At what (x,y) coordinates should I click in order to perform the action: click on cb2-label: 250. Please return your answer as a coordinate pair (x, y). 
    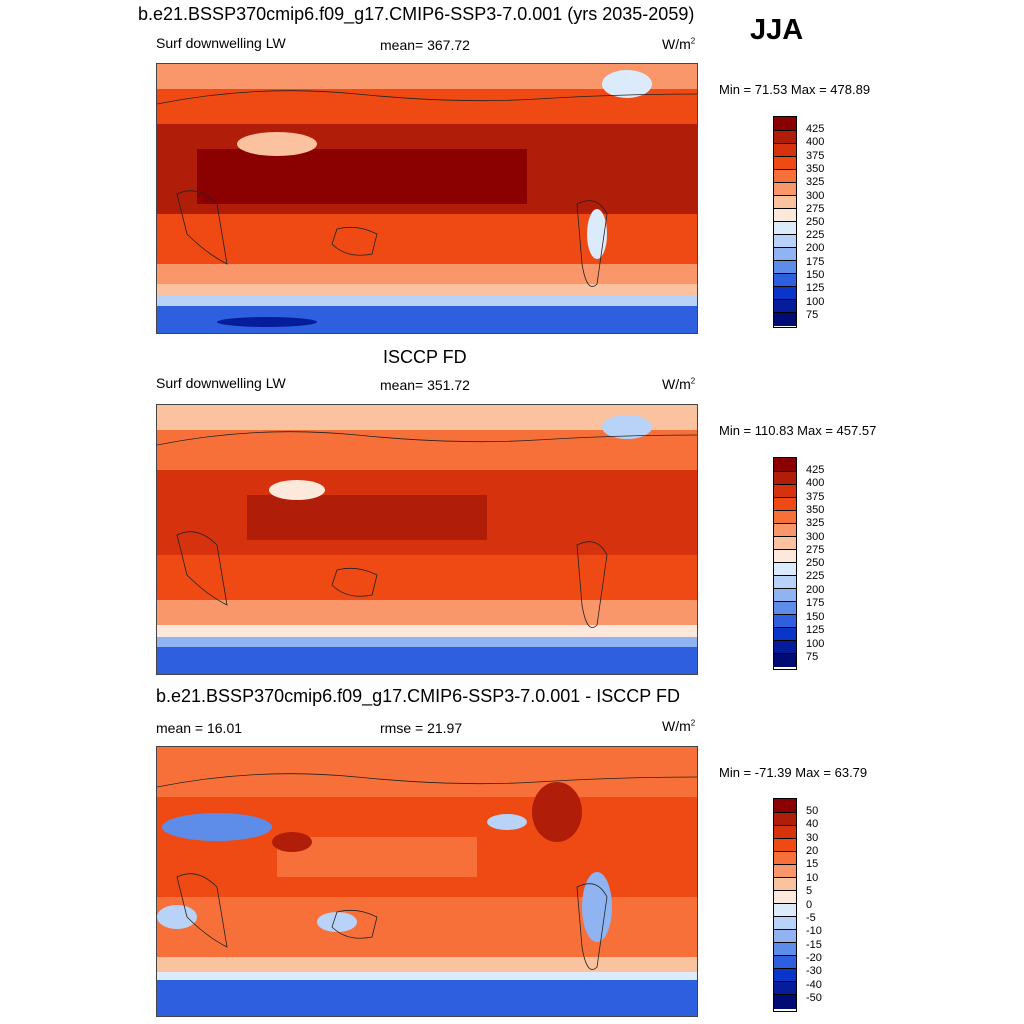
    Looking at the image, I should click on (815, 563).